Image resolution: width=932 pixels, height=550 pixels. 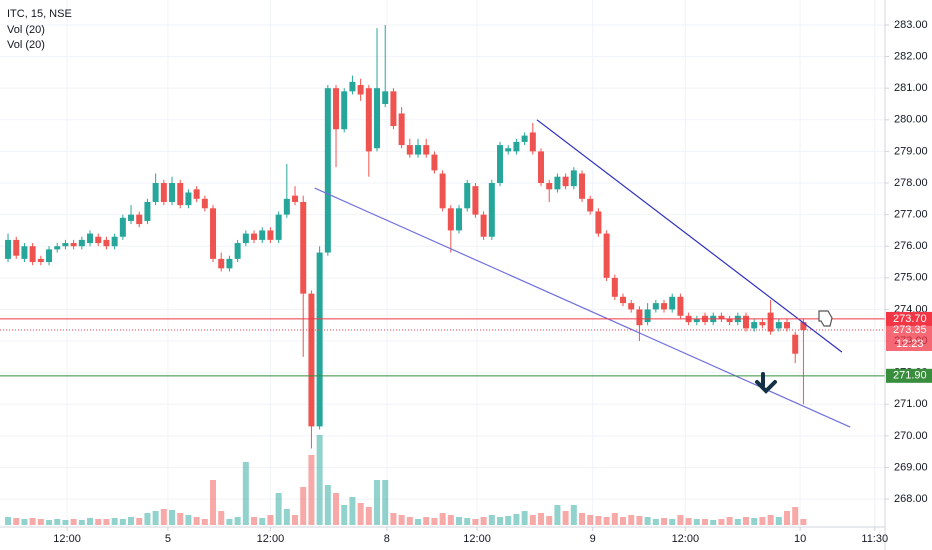 What do you see at coordinates (911, 25) in the screenshot?
I see `y-tick-label: 283.00` at bounding box center [911, 25].